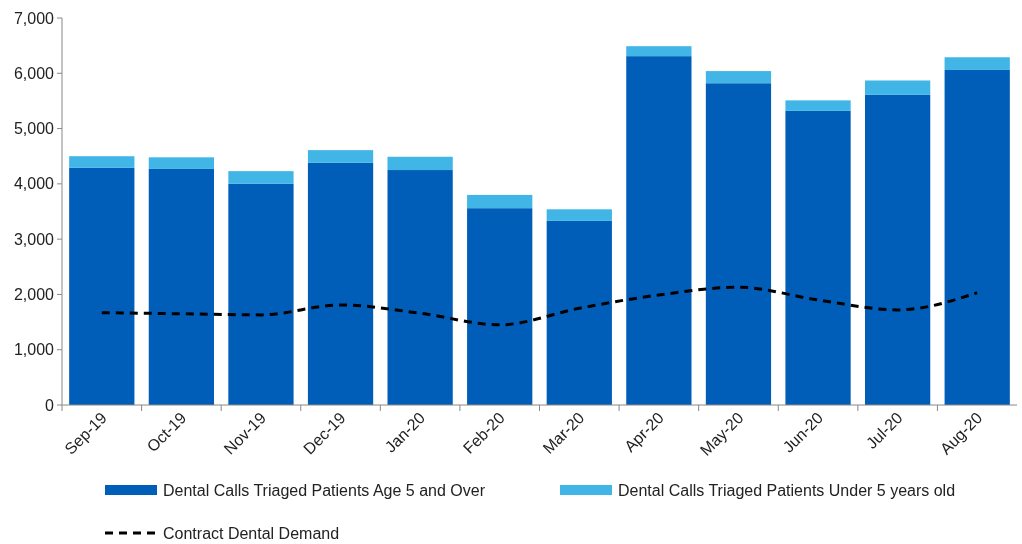 The width and height of the screenshot is (1022, 544). Describe the element at coordinates (539, 306) in the screenshot. I see `line-series` at that location.